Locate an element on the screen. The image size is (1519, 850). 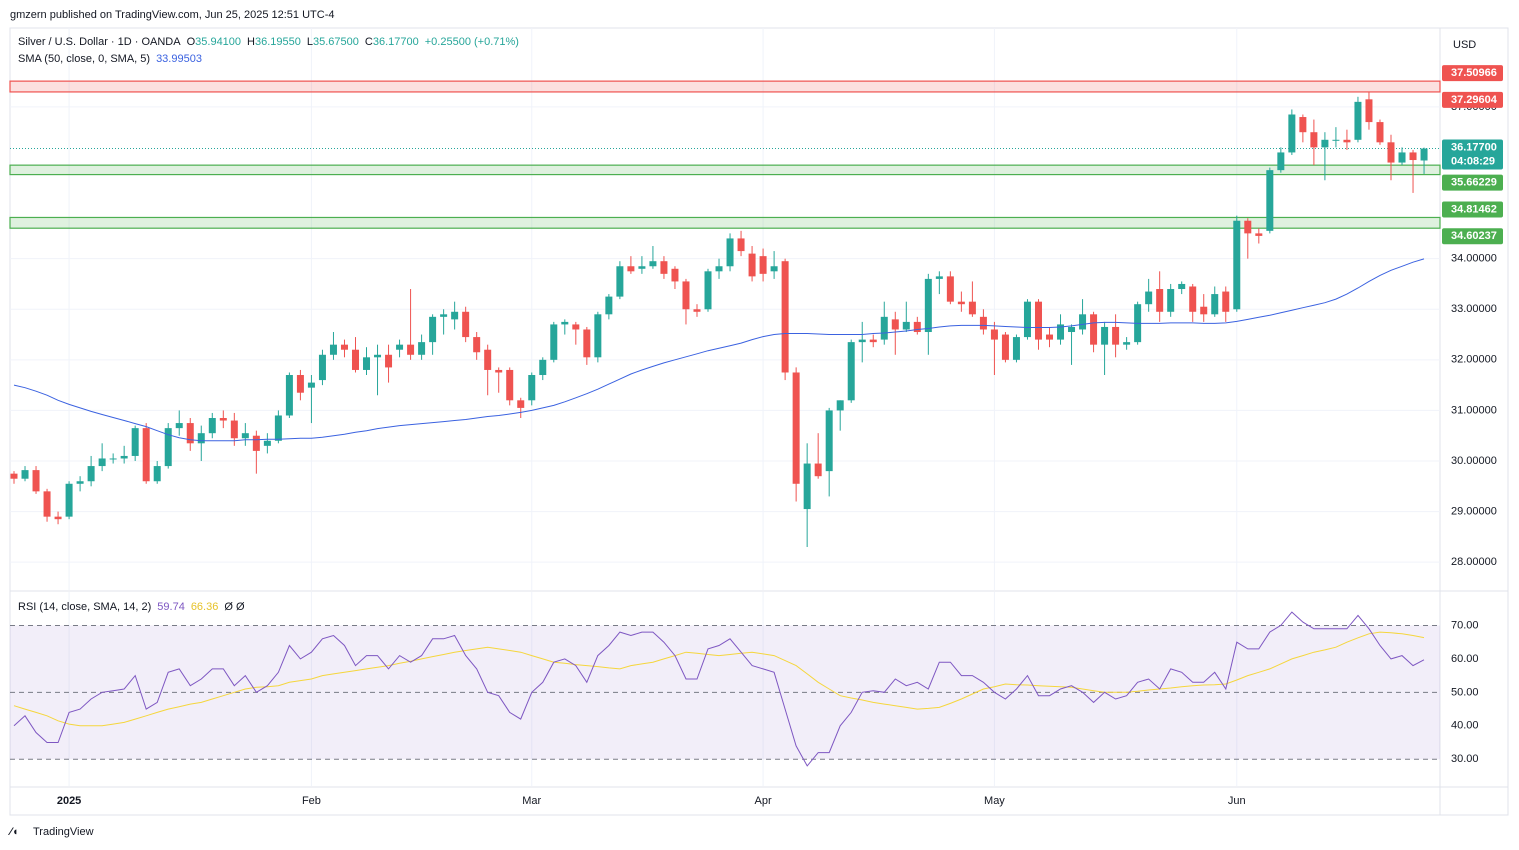
x-tick-label: Apr is located at coordinates (763, 801).